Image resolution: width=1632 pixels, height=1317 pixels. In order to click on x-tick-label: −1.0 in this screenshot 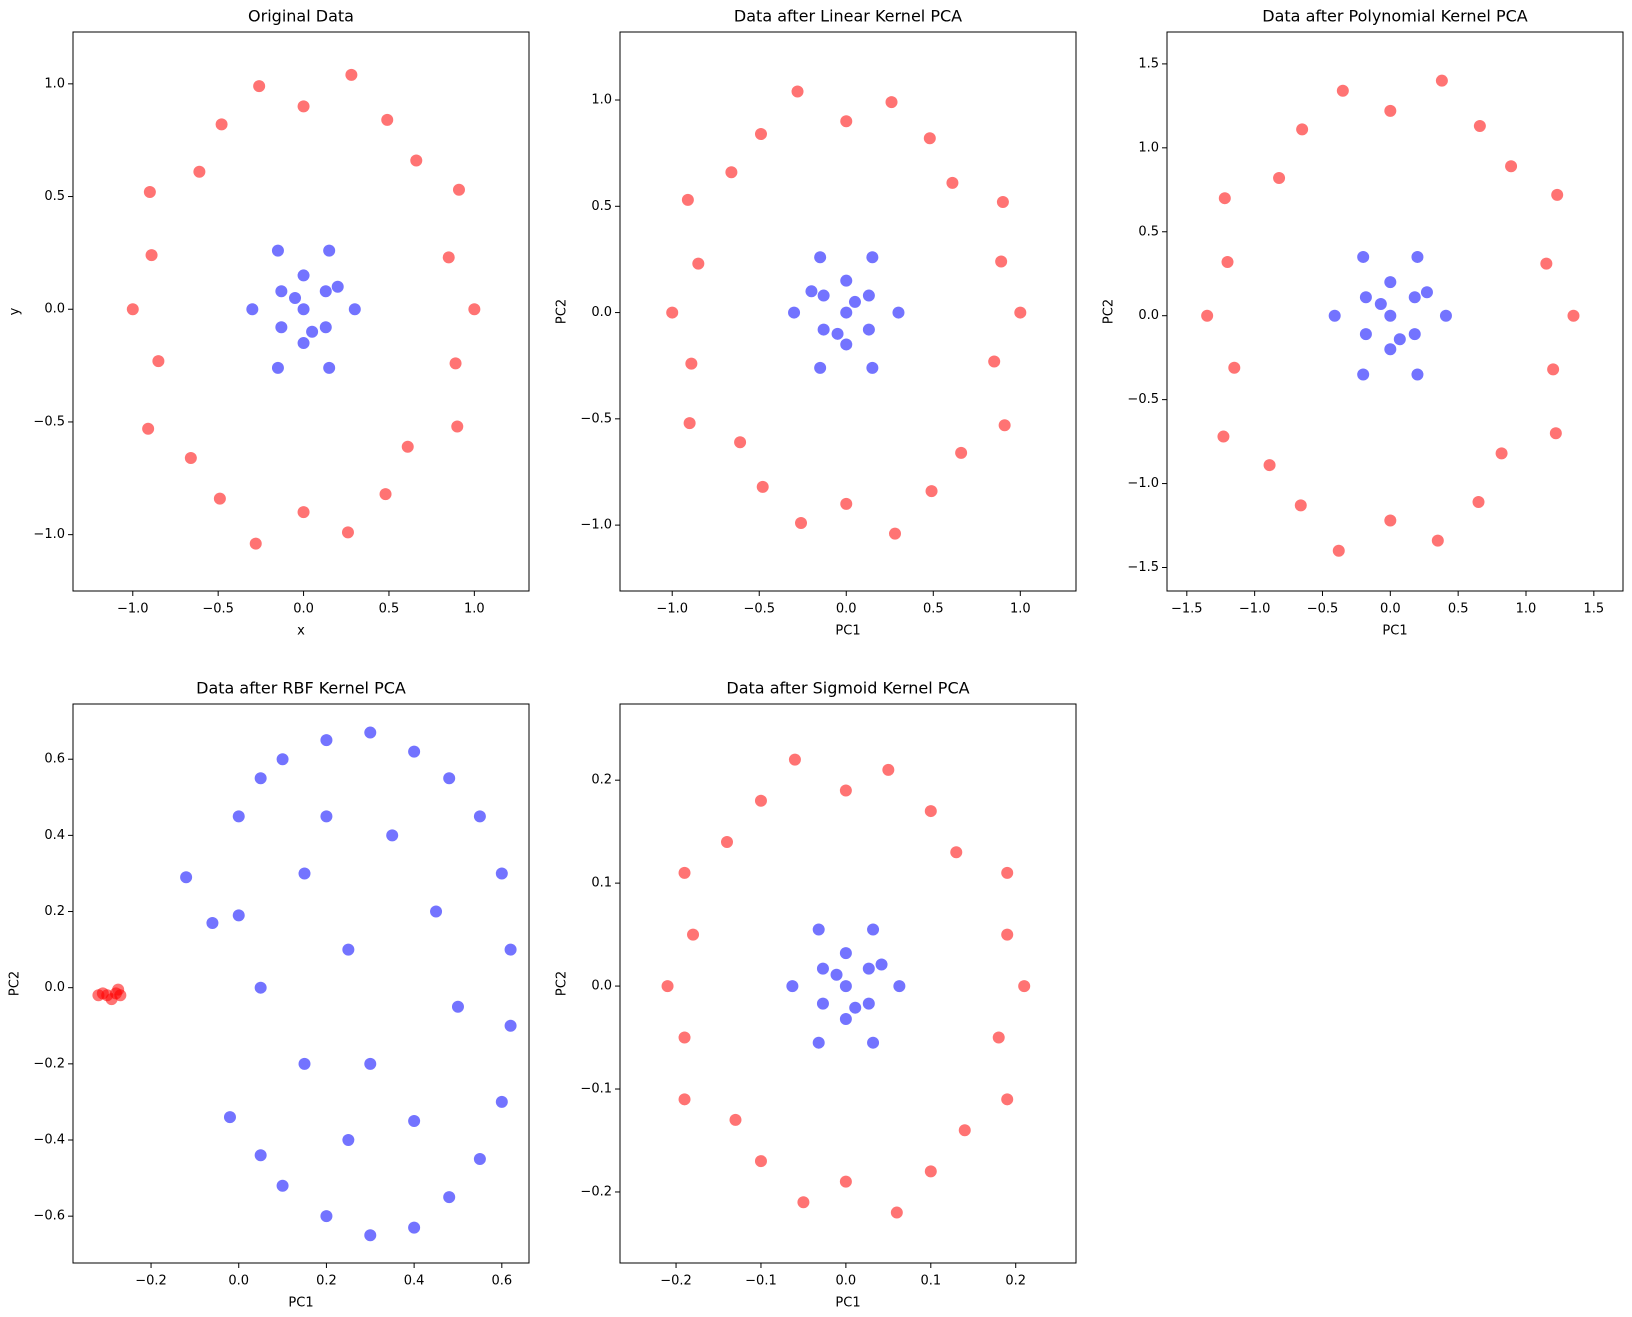, I will do `click(133, 609)`.